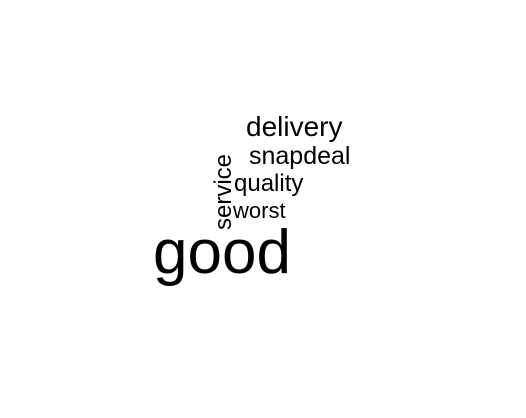  Describe the element at coordinates (259, 210) in the screenshot. I see `word-worst: worst` at that location.